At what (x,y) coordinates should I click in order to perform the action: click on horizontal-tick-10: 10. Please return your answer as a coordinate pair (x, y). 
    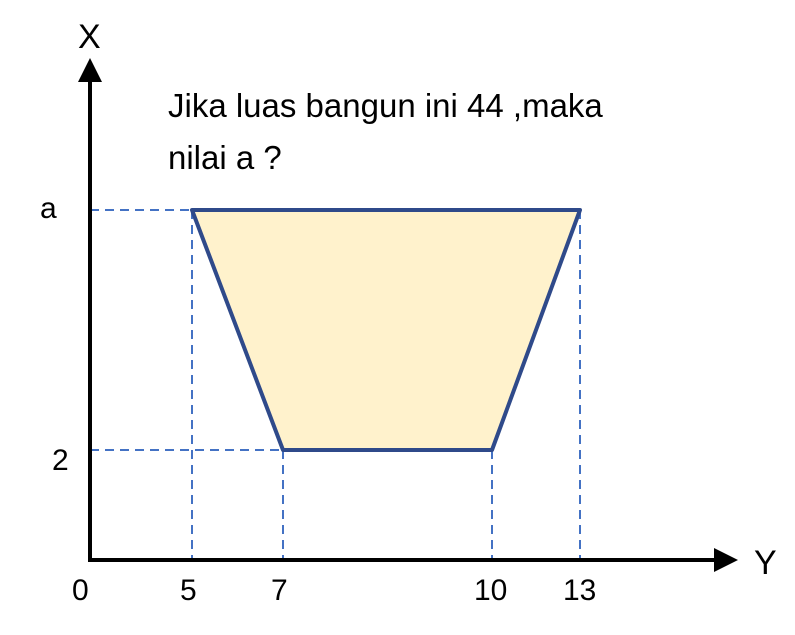
    Looking at the image, I should click on (490, 590).